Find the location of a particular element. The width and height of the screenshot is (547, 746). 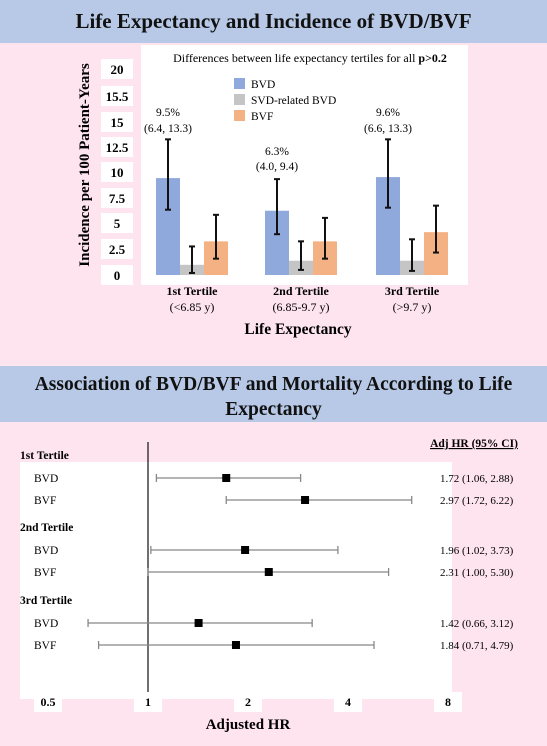

y-tick-label: 5 is located at coordinates (117, 223).